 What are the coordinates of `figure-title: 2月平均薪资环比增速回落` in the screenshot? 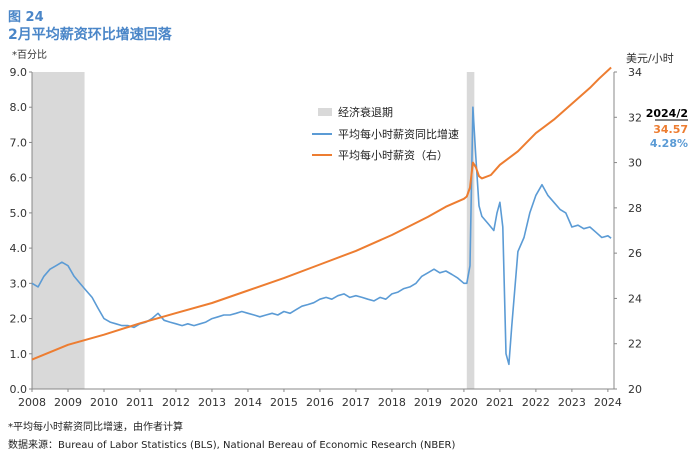 It's located at (90, 35).